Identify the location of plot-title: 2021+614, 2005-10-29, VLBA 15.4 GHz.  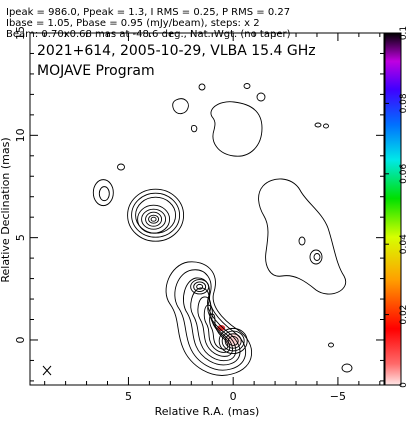
(176, 51).